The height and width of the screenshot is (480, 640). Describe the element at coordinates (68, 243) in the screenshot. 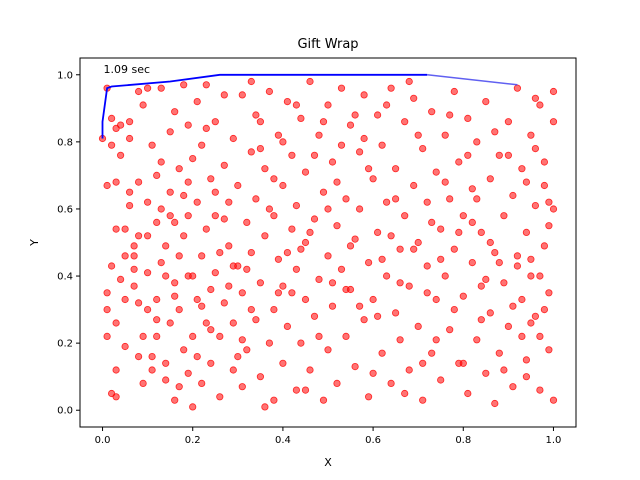

I see `y-axis-ticks: 0.0 0.2 0.4 0.6 0.8 1.0` at that location.